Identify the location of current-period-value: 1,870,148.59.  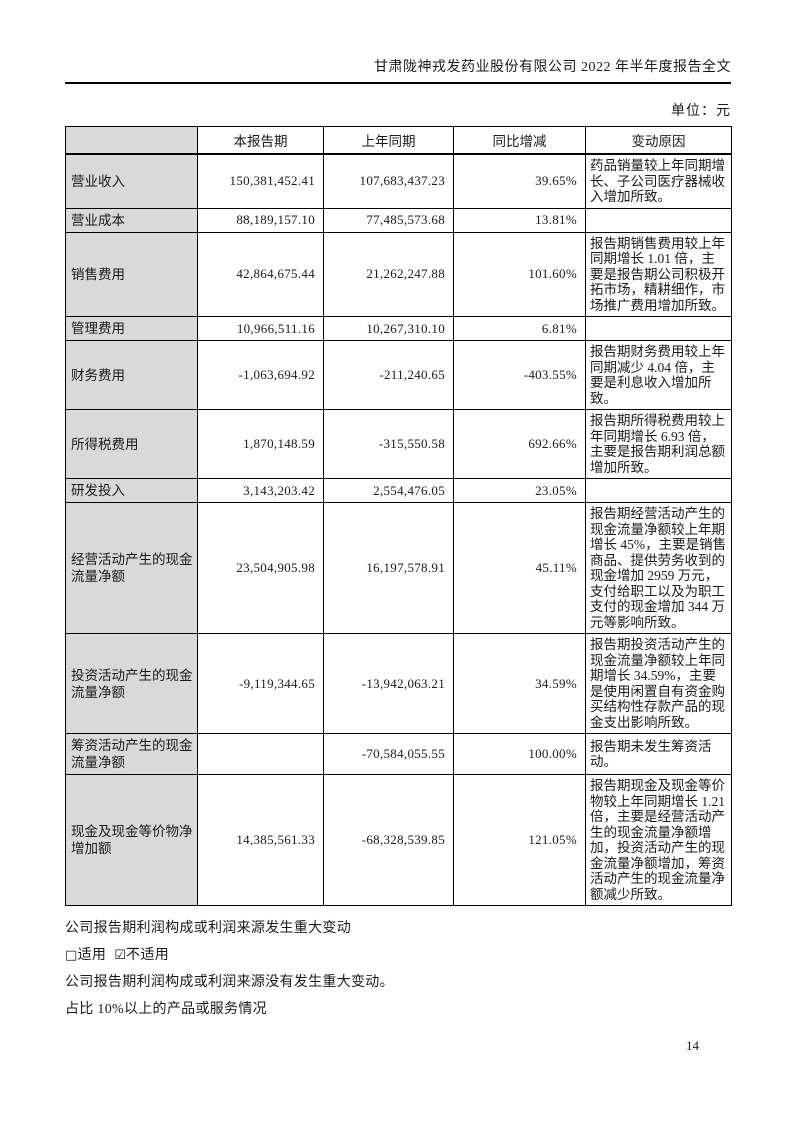
(260, 444).